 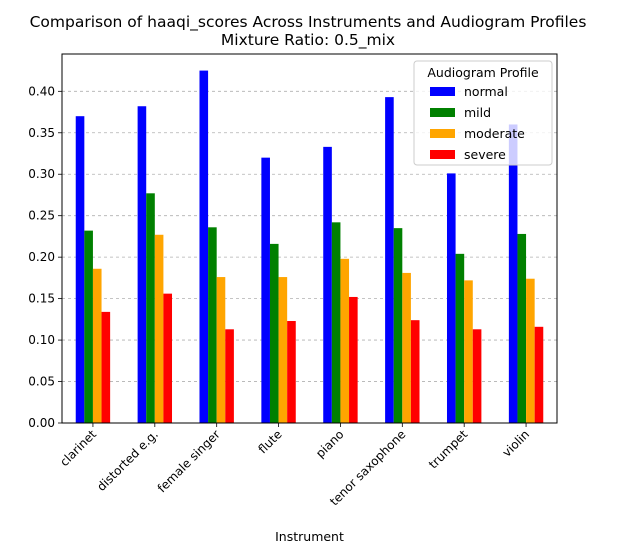 What do you see at coordinates (41, 299) in the screenshot?
I see `y-tick-label: 0.15` at bounding box center [41, 299].